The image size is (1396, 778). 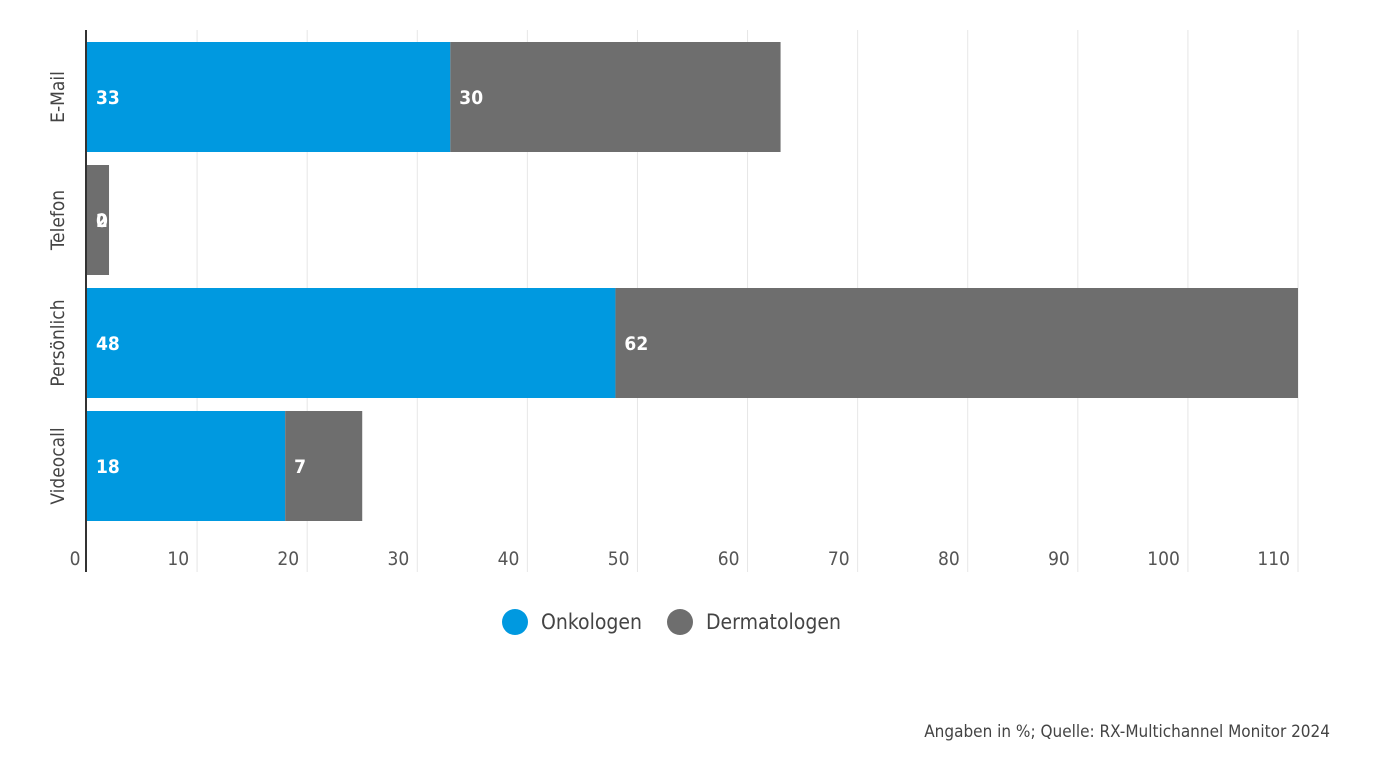 I want to click on data-label-dermatologen-e-mail: 30, so click(x=471, y=98).